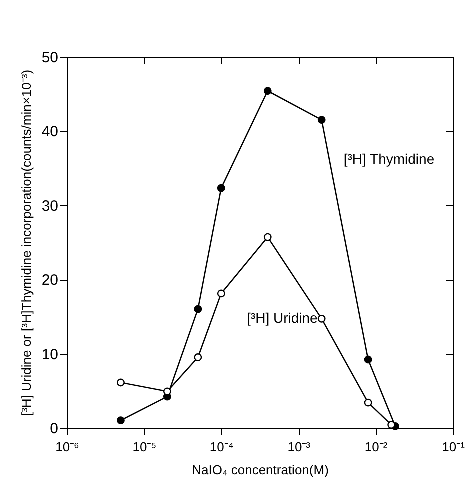  Describe the element at coordinates (50, 58) in the screenshot. I see `y-tick-label: 50` at that location.